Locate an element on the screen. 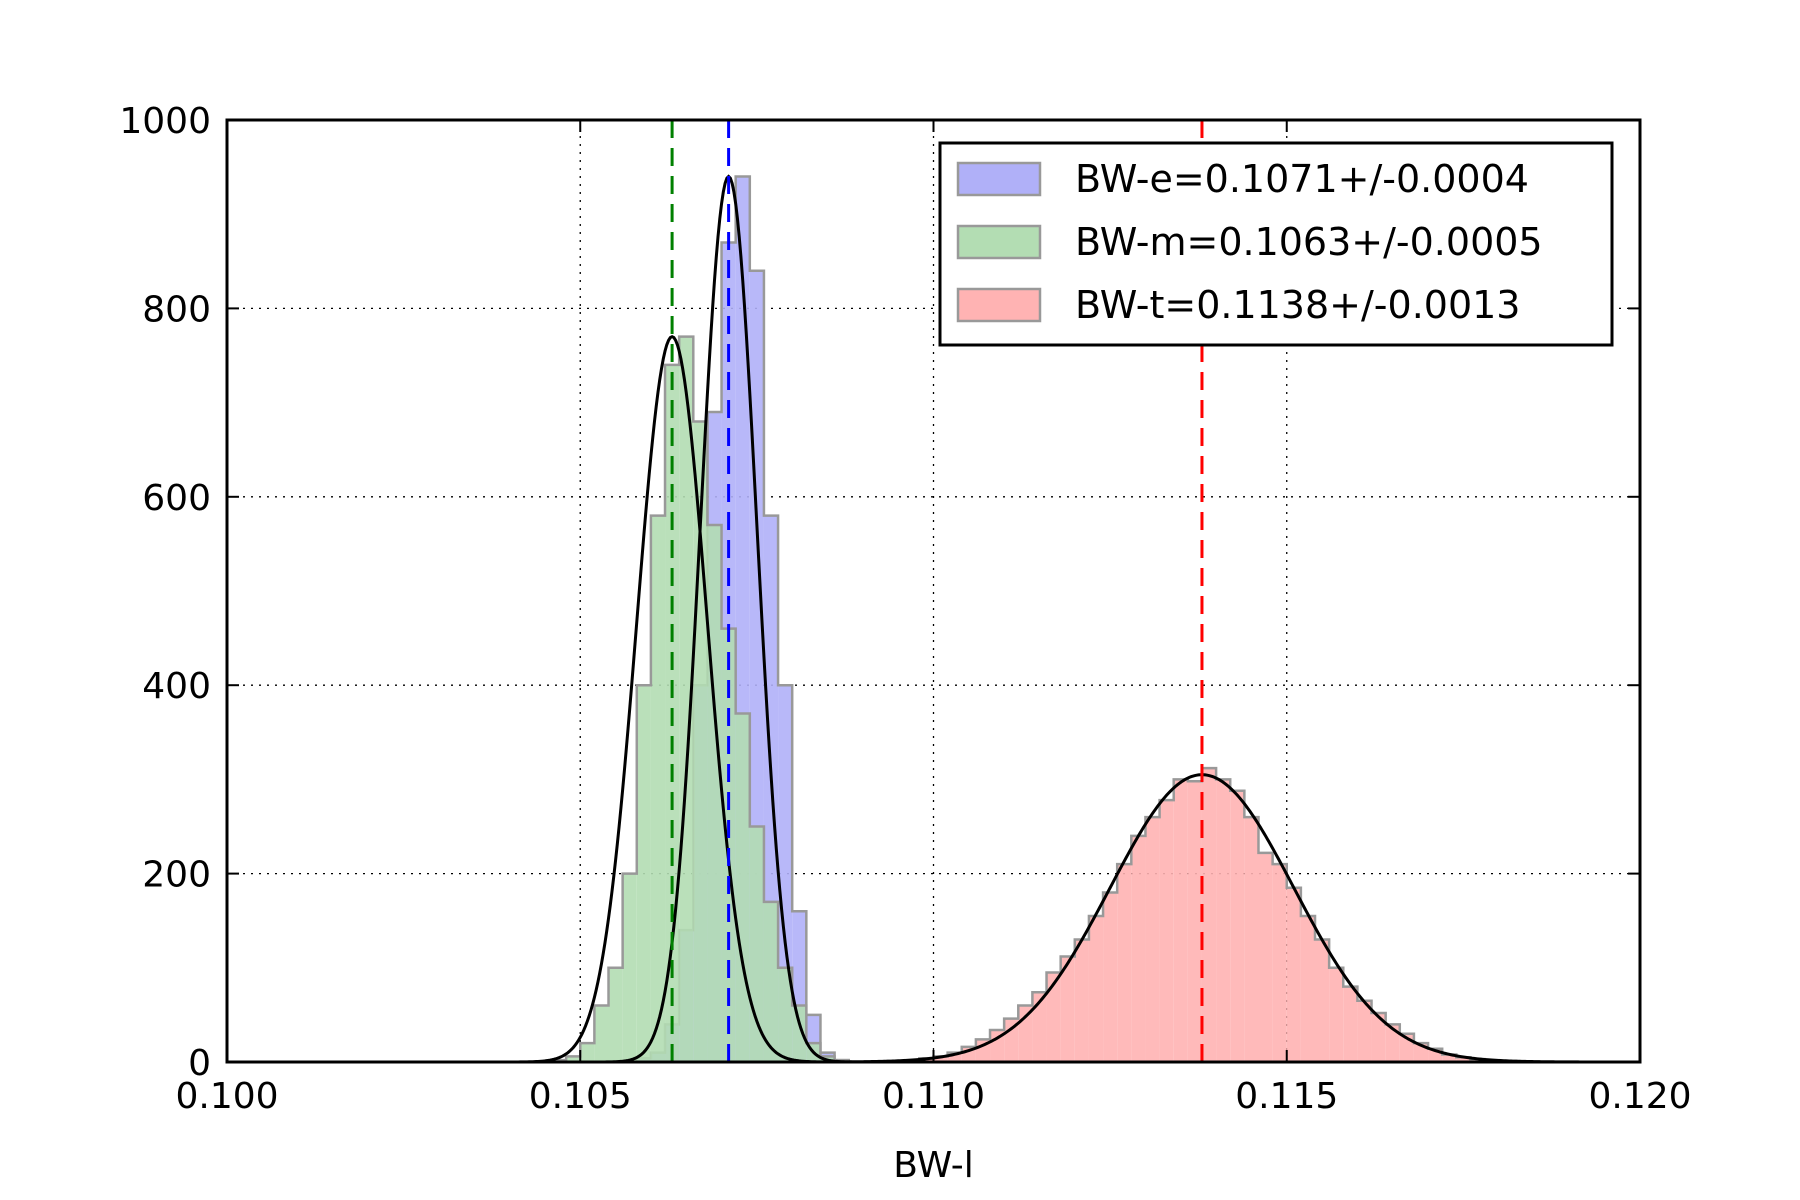 Image resolution: width=1800 pixels, height=1200 pixels. x-tick-label: 0.105 is located at coordinates (580, 1096).